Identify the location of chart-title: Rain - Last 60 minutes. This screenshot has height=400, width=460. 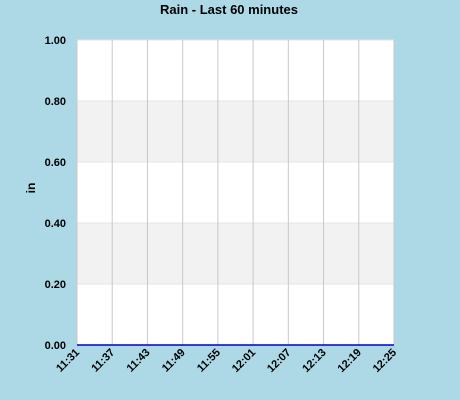
(229, 9).